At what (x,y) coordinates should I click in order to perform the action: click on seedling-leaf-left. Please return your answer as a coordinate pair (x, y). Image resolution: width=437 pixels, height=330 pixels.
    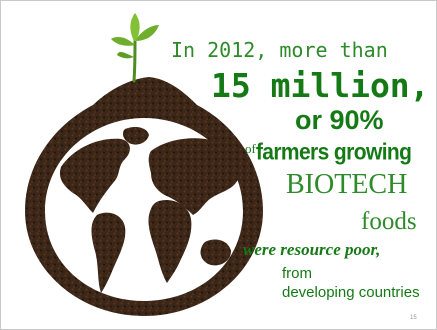
    Looking at the image, I should click on (123, 41).